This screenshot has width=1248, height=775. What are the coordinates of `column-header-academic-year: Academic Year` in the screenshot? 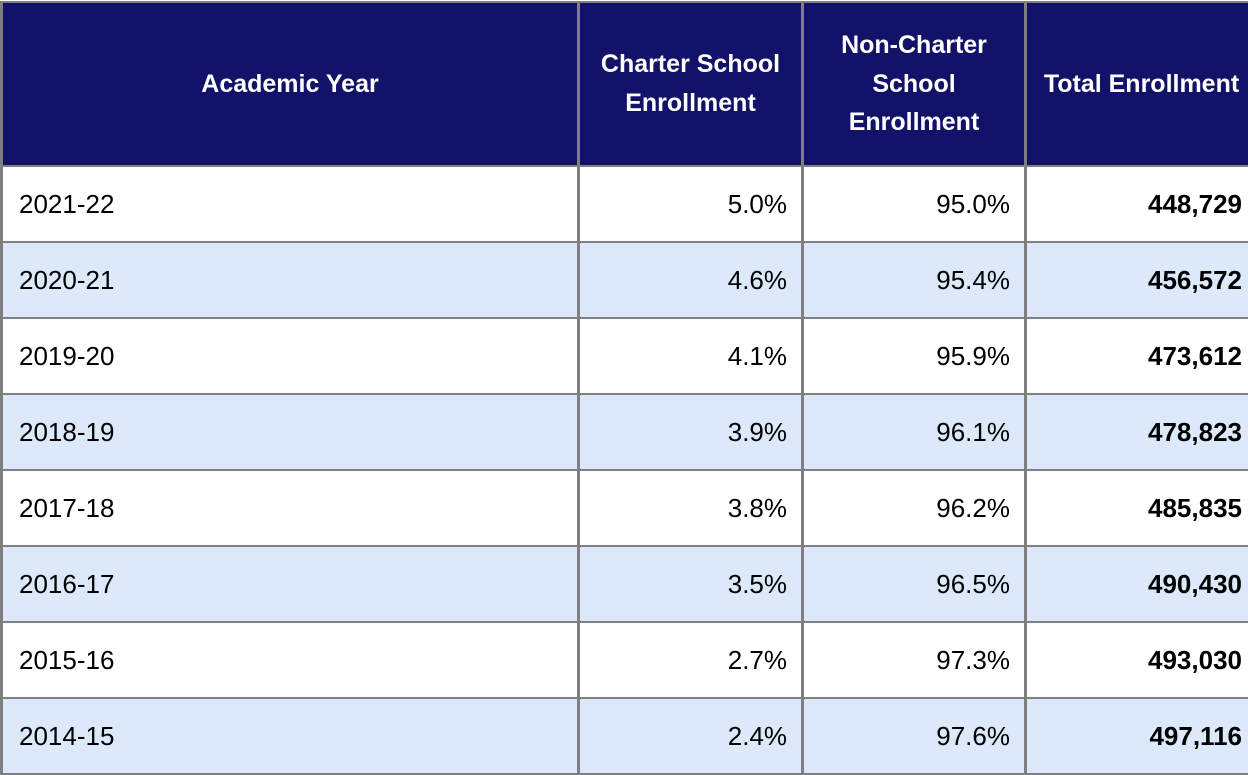 It's located at (290, 84).